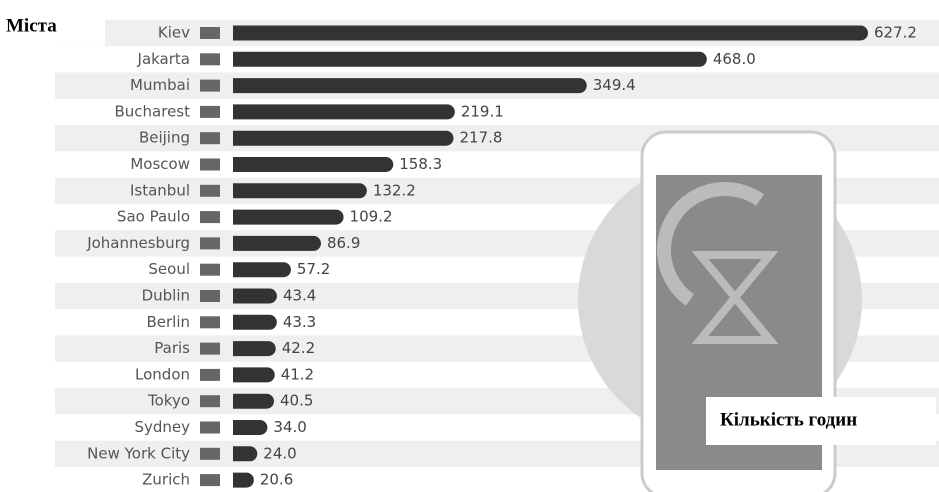 This screenshot has width=939, height=492. What do you see at coordinates (164, 138) in the screenshot?
I see `category-label: Beijing` at bounding box center [164, 138].